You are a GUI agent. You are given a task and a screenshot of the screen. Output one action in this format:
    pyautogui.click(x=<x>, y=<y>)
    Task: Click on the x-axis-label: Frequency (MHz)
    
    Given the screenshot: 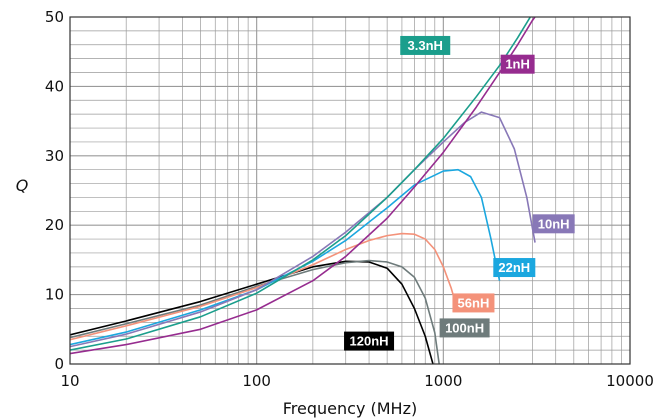 What is the action you would take?
    pyautogui.click(x=350, y=408)
    